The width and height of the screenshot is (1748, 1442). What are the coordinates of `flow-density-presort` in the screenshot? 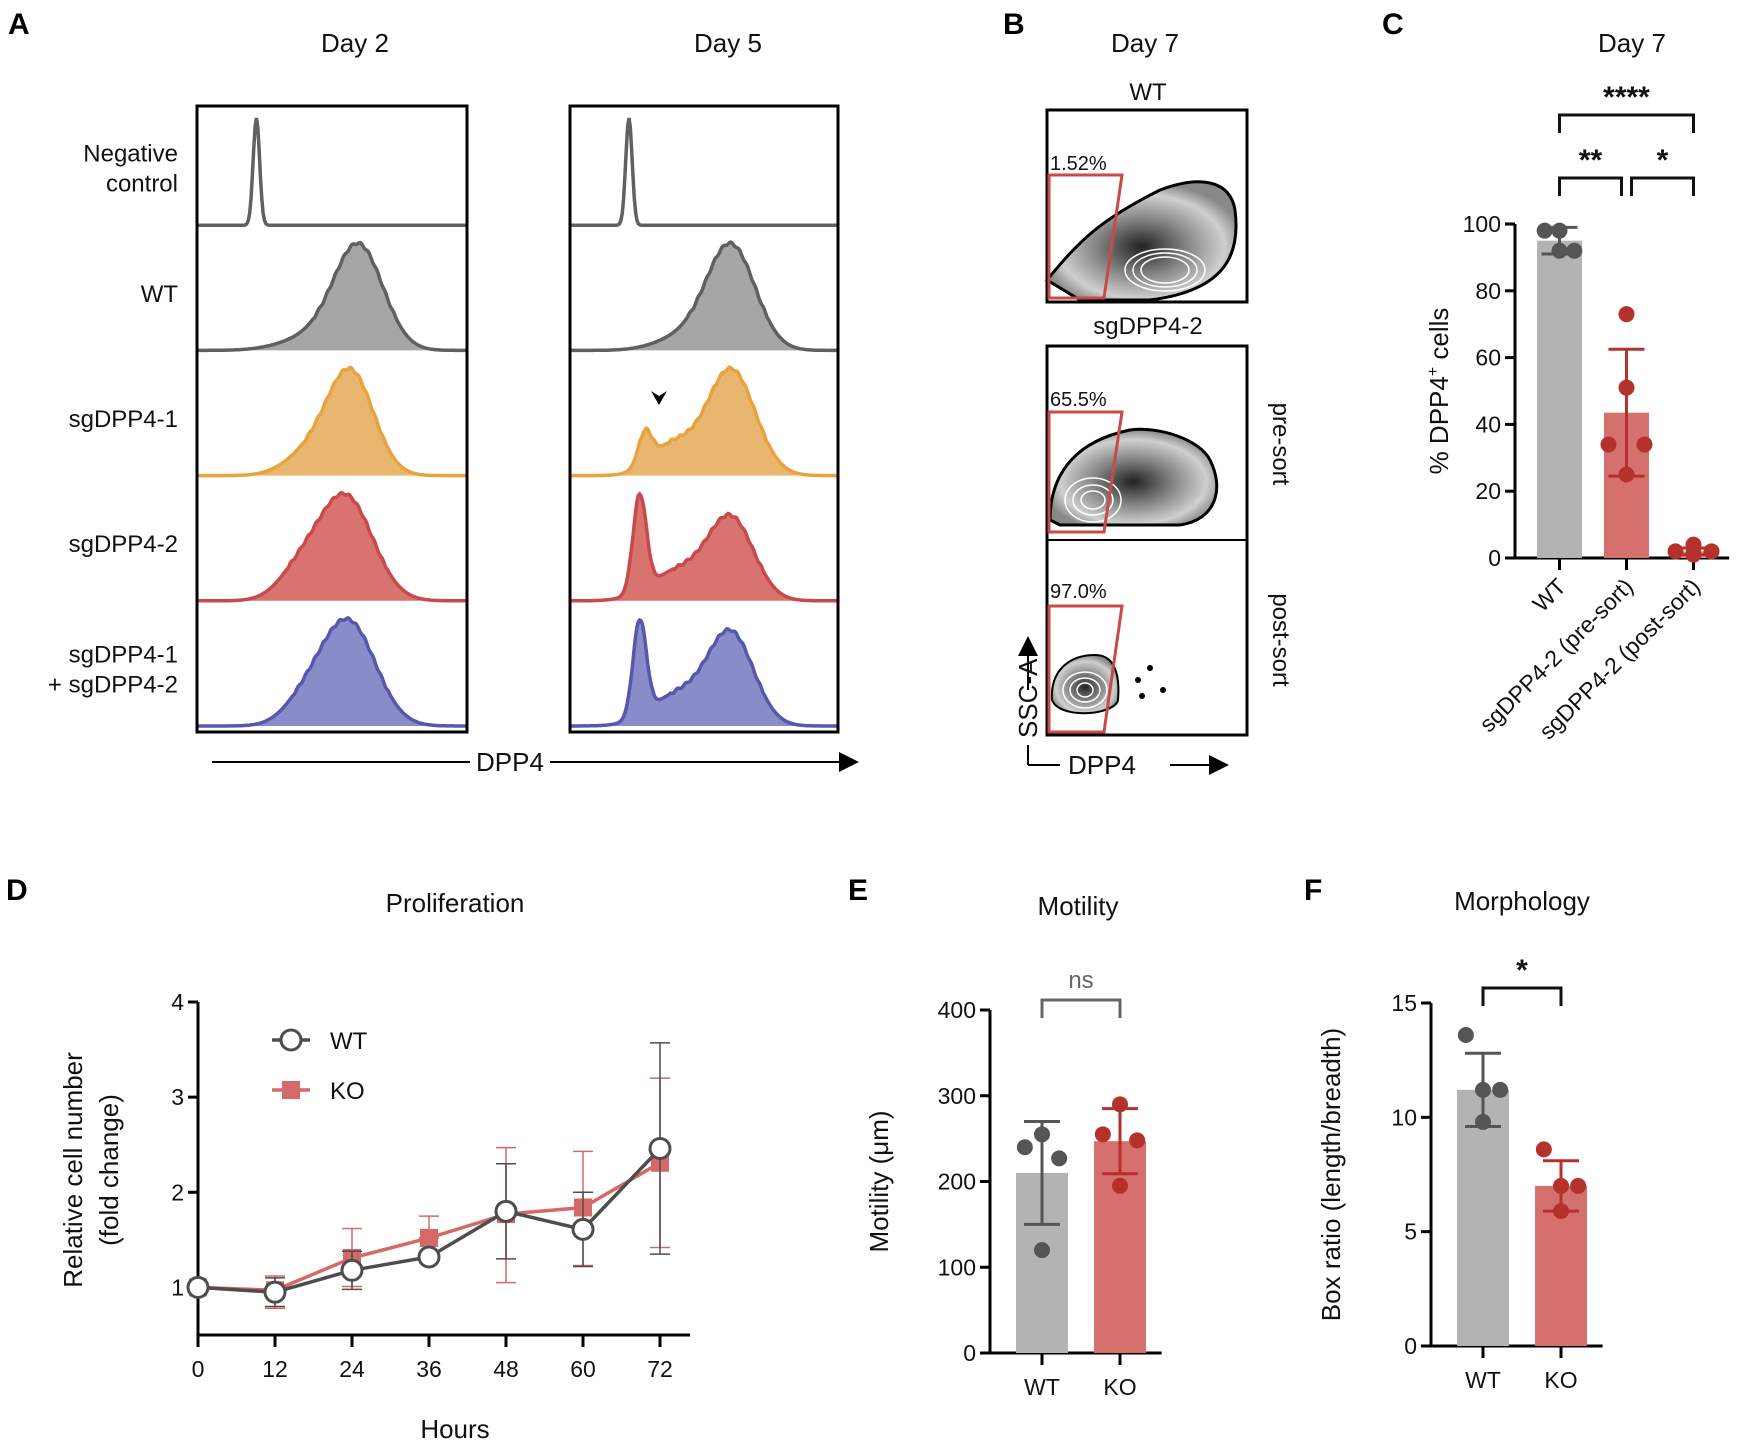 It's located at (1133, 477).